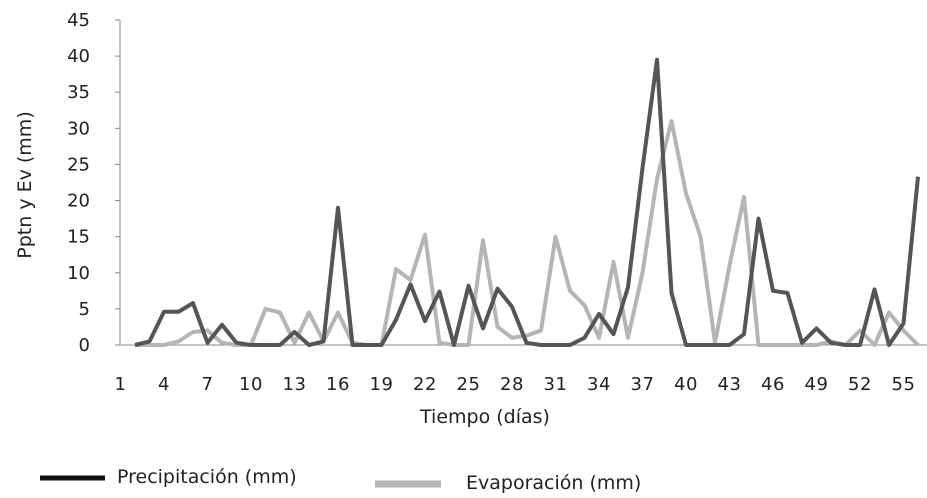 This screenshot has height=498, width=927. I want to click on y-axis-title: Pptn y Ev (mm), so click(25, 184).